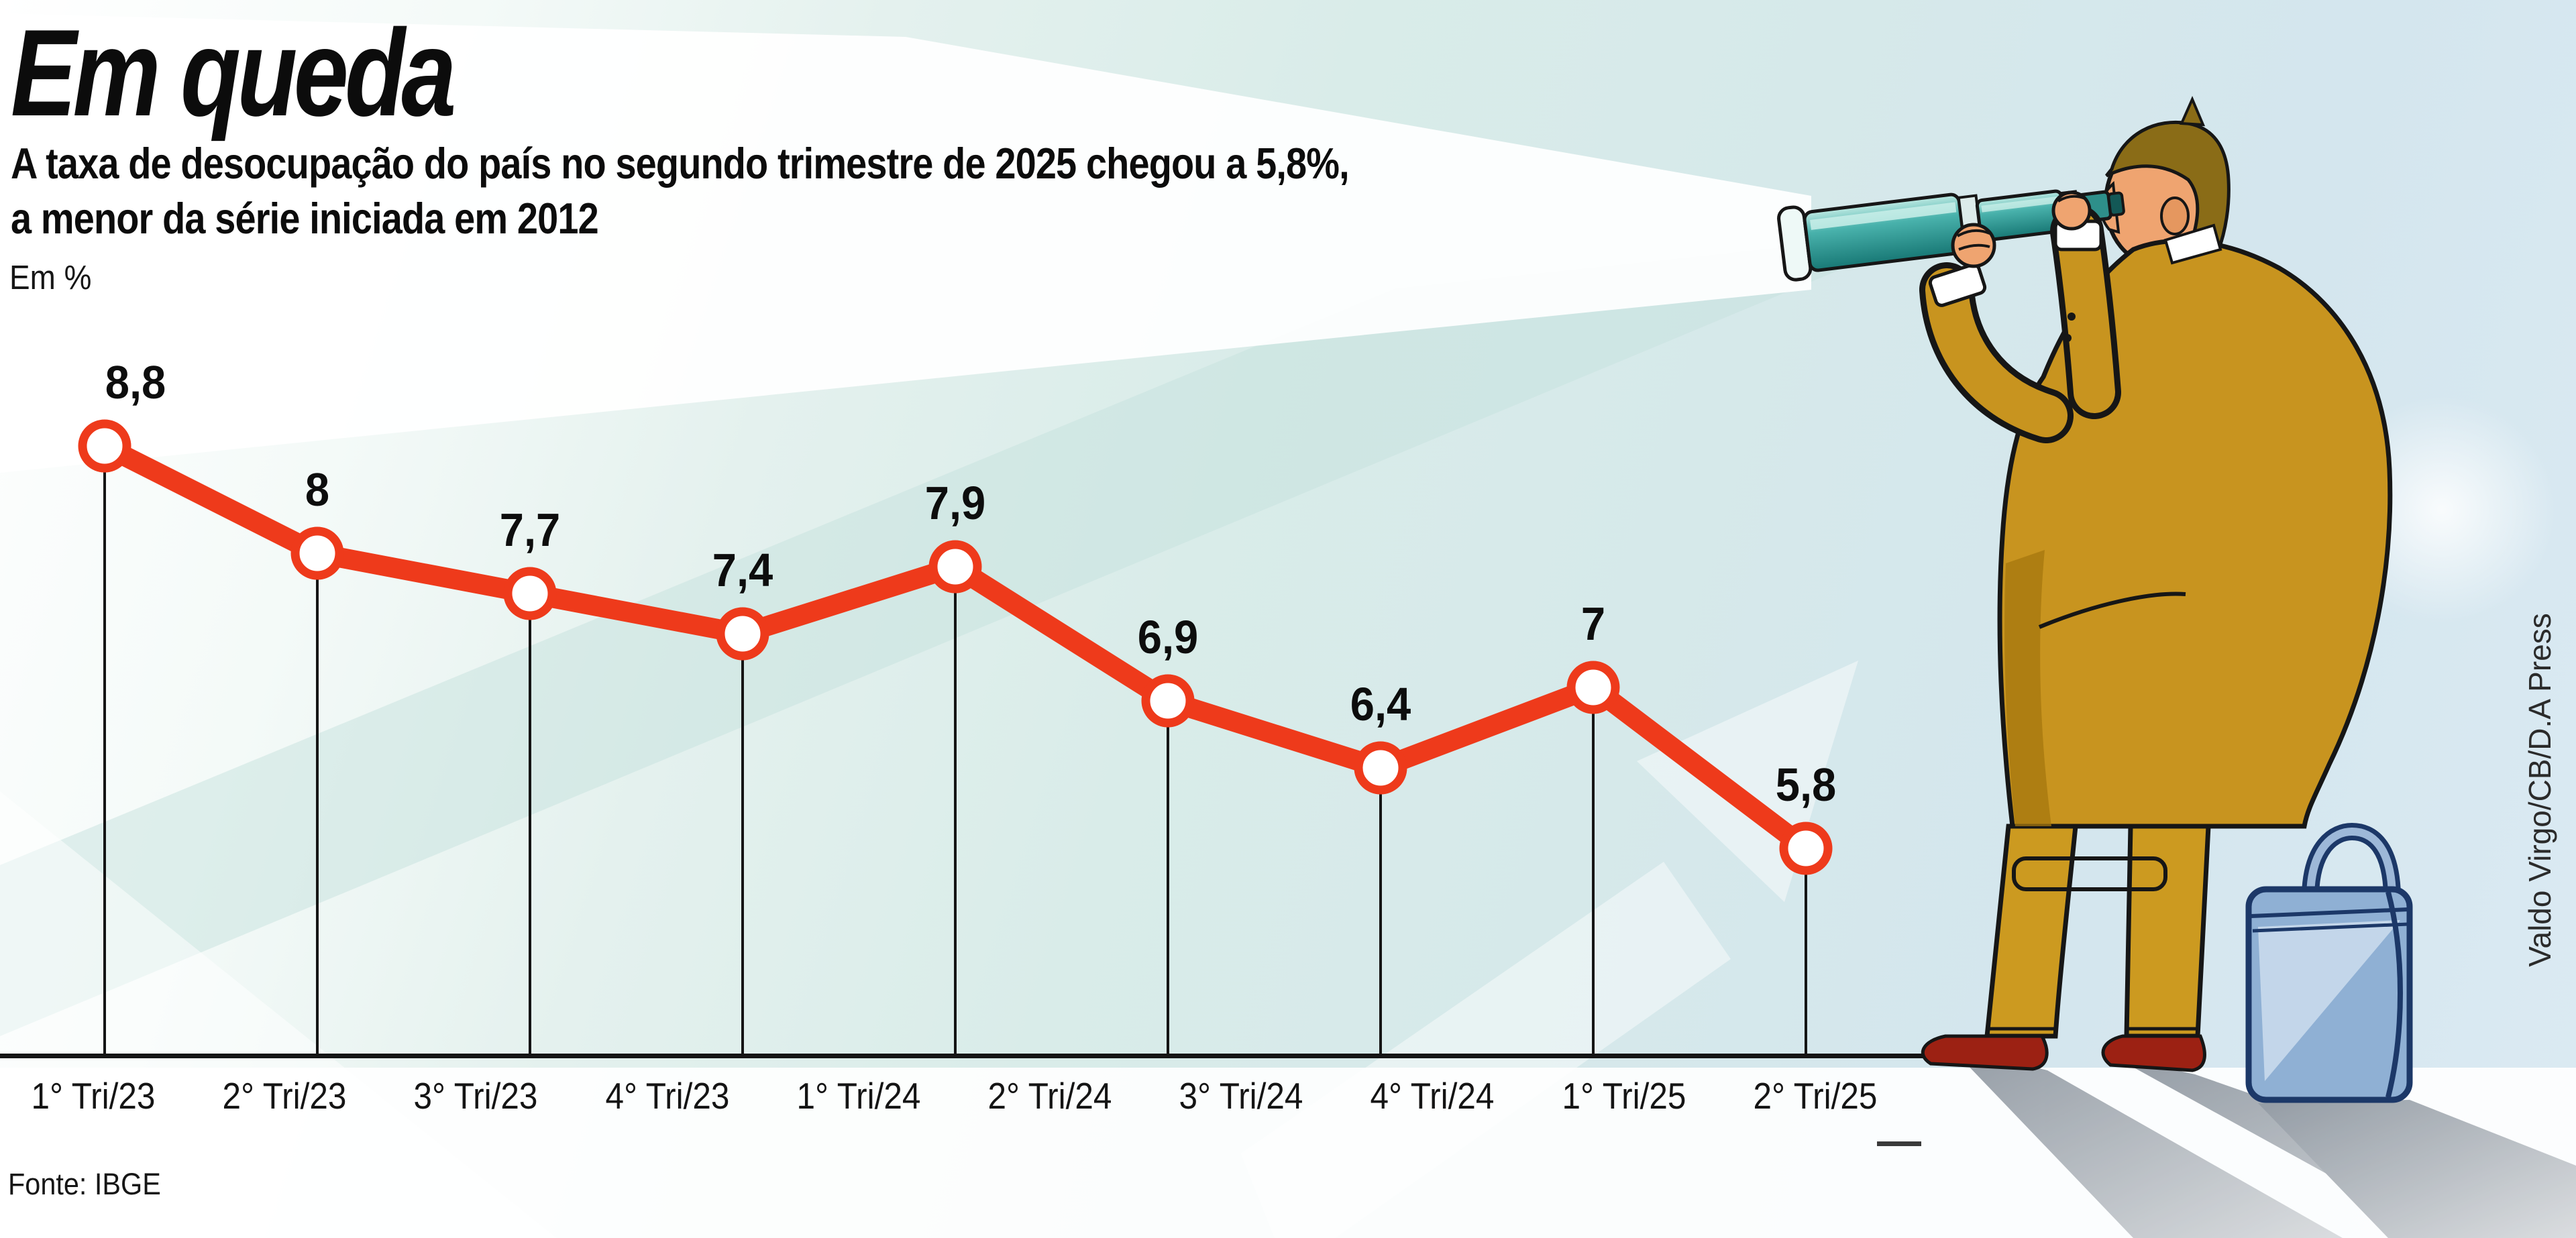 The width and height of the screenshot is (2576, 1238). Describe the element at coordinates (1957, 285) in the screenshot. I see `shirt-cuff` at that location.